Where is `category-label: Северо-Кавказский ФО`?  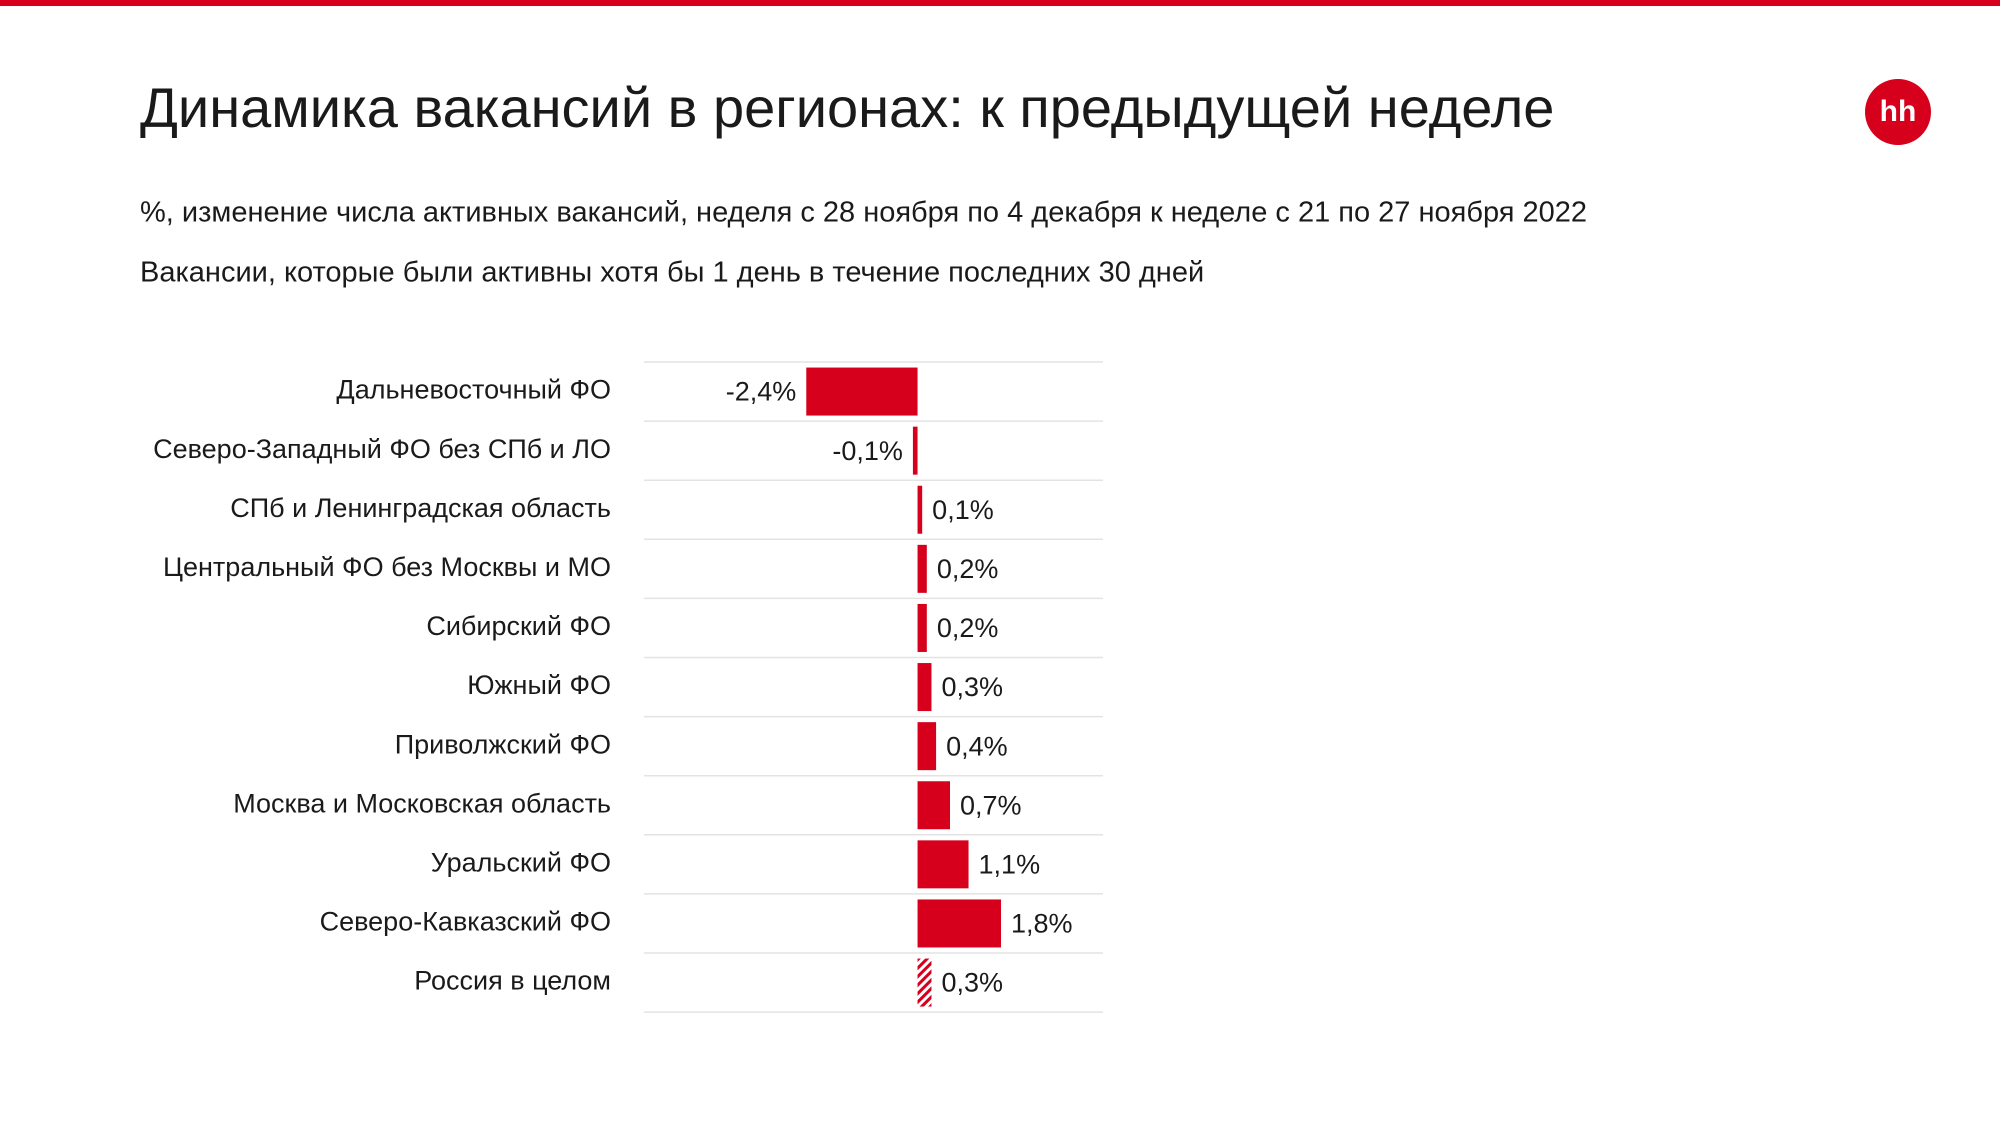 category-label: Северо-Кавказский ФО is located at coordinates (465, 922).